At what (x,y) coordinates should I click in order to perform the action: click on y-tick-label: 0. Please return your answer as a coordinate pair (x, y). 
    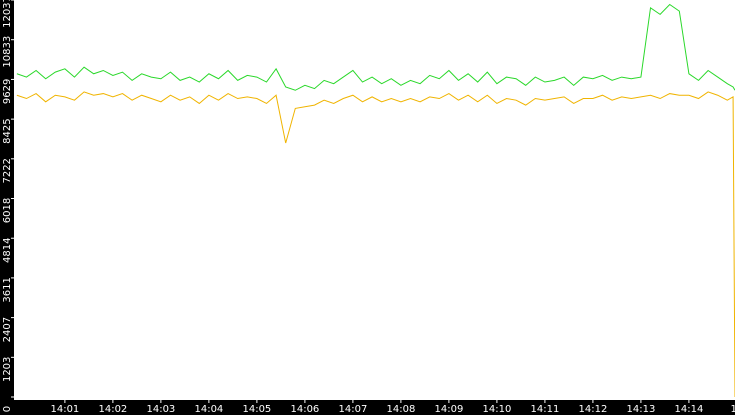
    Looking at the image, I should click on (7, 409).